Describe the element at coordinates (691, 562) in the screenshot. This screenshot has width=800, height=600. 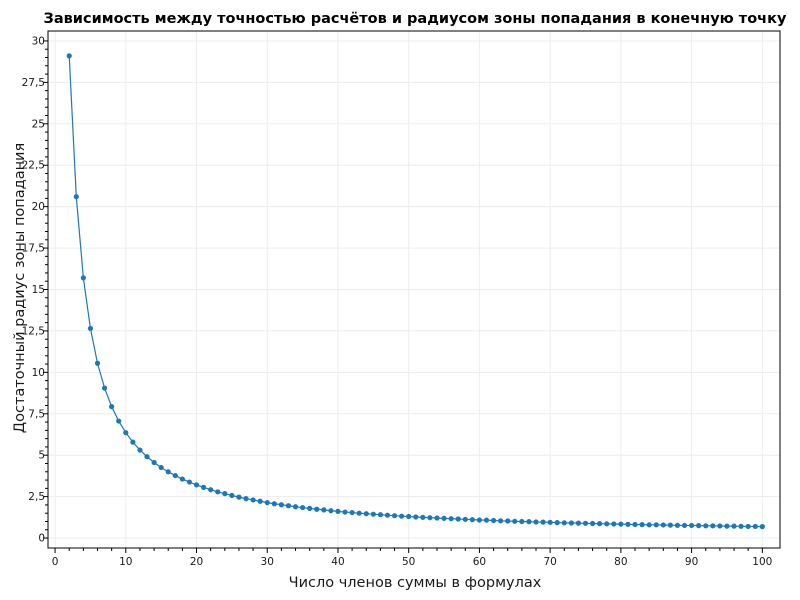
I see `x-tick-label: 90` at that location.